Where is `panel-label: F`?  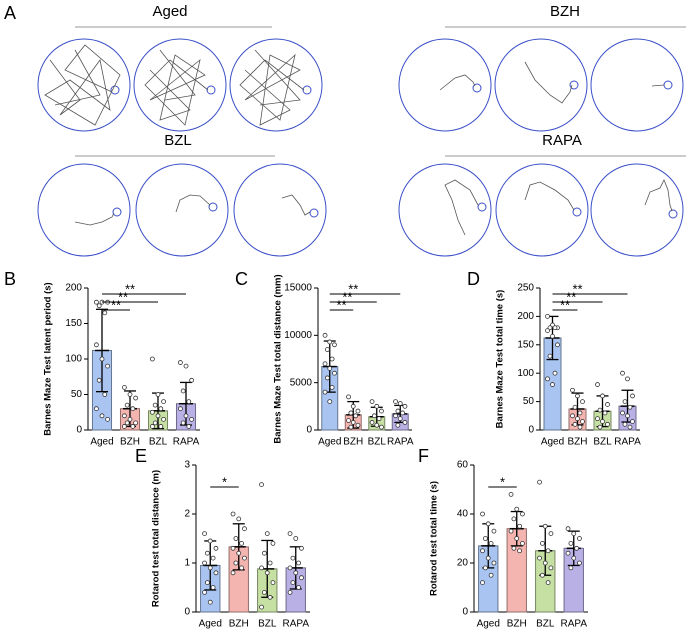
panel-label: F is located at coordinates (423, 456).